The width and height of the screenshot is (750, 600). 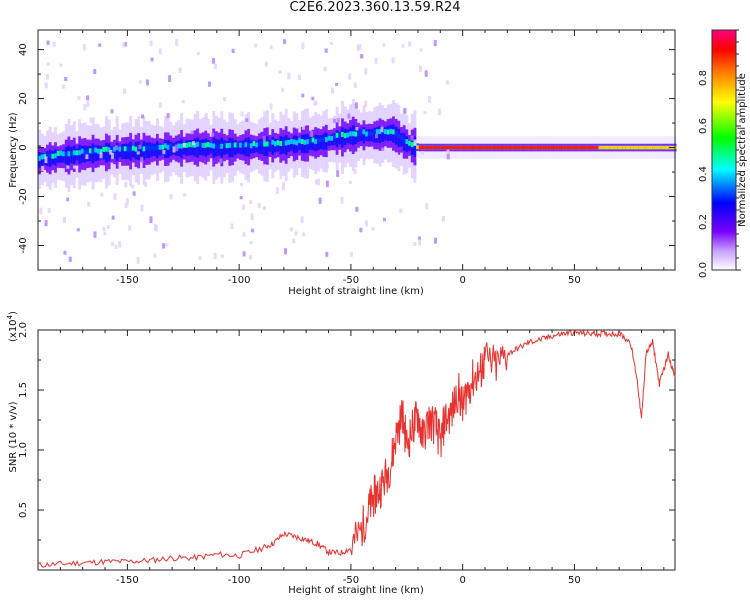 I want to click on snr-x-tick-label: 50, so click(x=574, y=580).